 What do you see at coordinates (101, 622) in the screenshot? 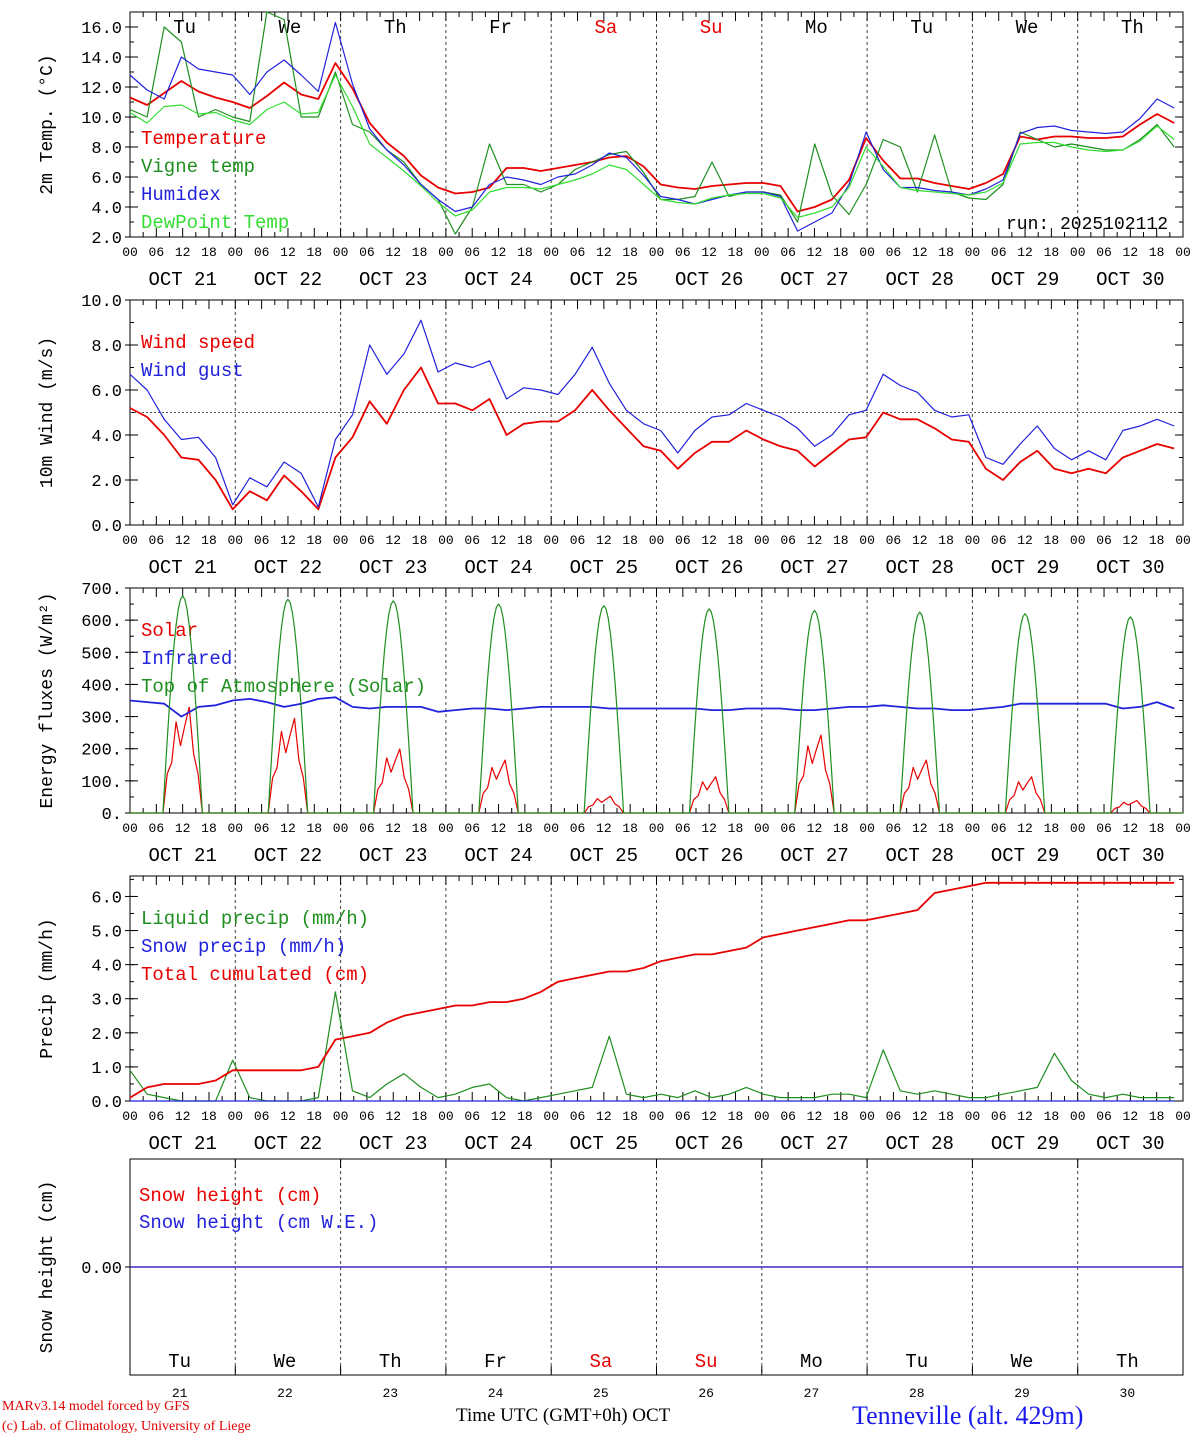
I see `y-tick-label: 600.` at bounding box center [101, 622].